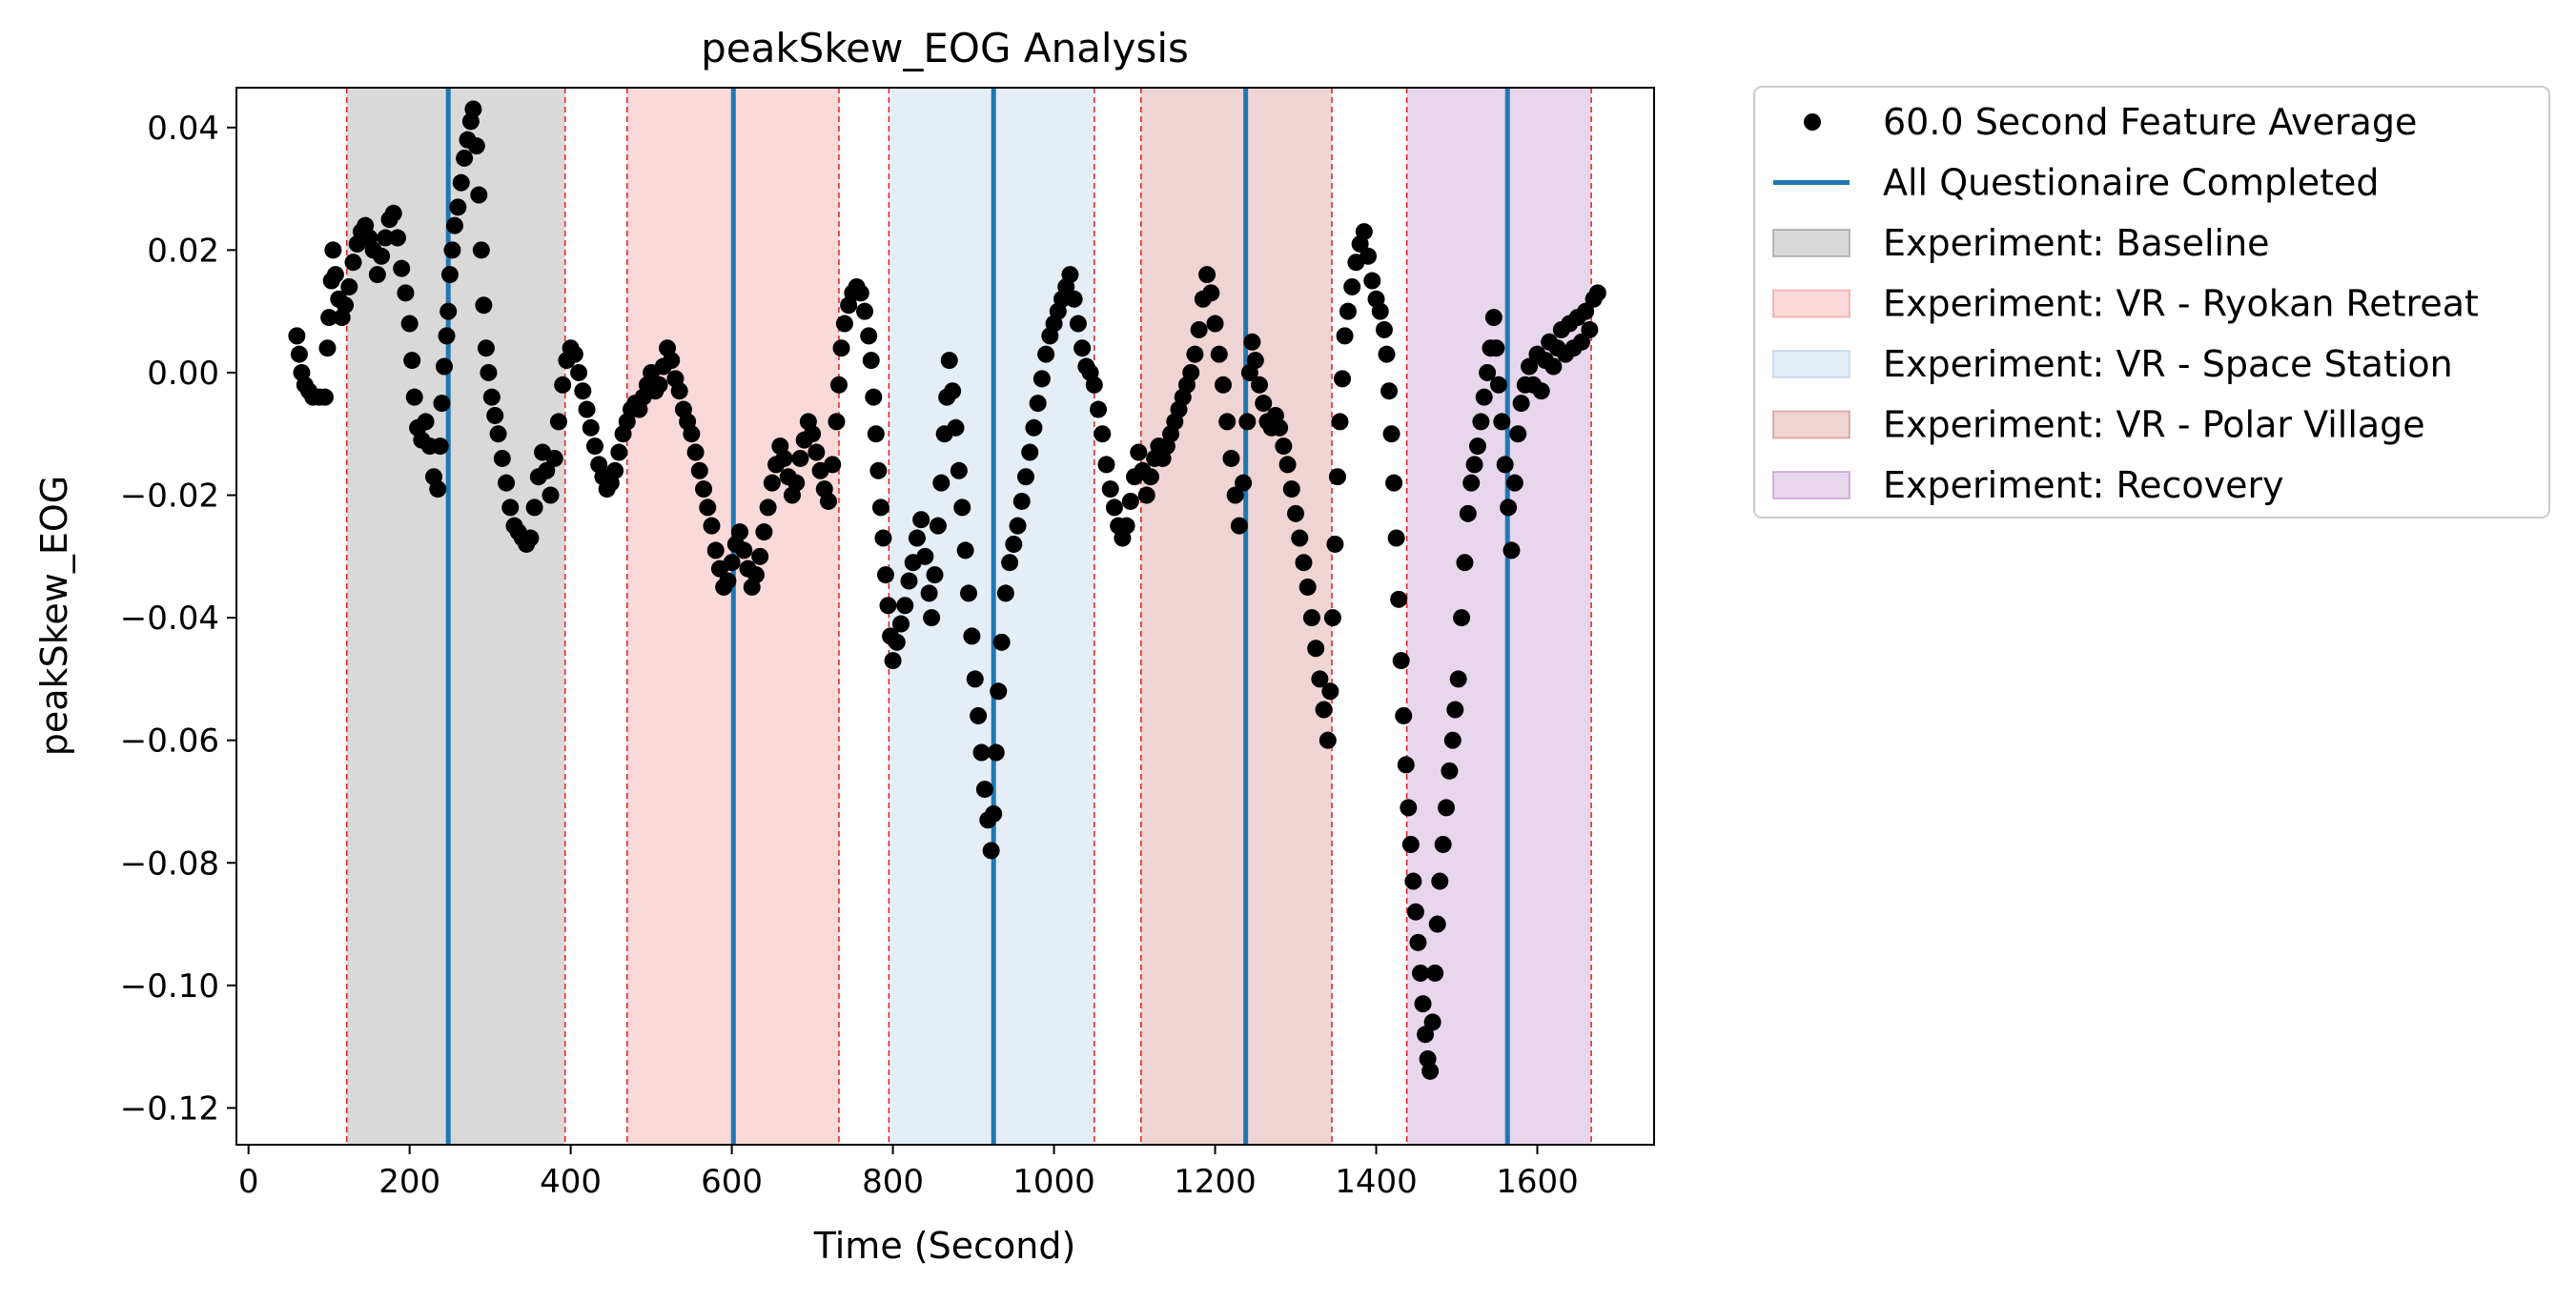 This screenshot has height=1302, width=2576. What do you see at coordinates (944, 1246) in the screenshot?
I see `x-axis-label: Time (Second)` at bounding box center [944, 1246].